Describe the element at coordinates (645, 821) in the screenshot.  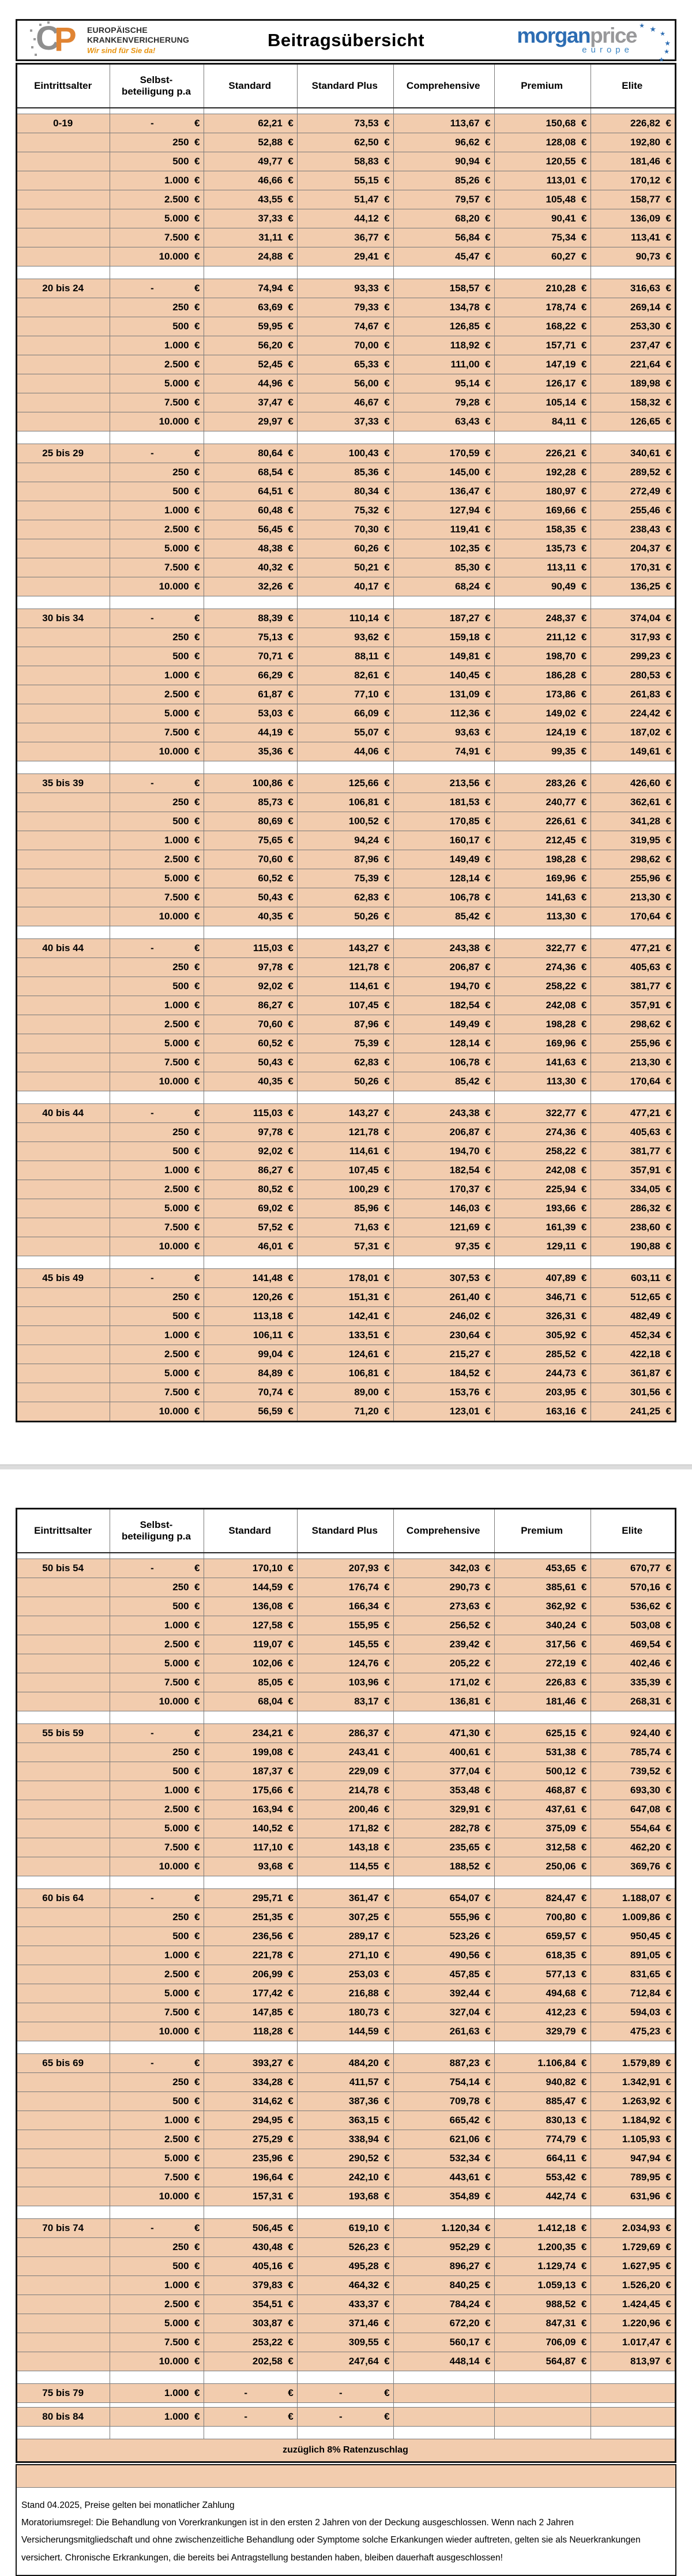
I see `amount-value: 341,28` at that location.